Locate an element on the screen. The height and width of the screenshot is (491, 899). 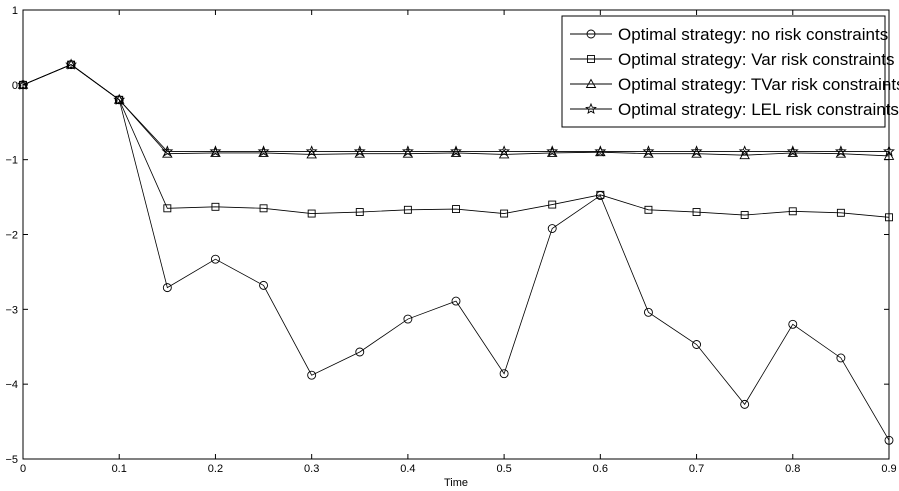
y-tick-label: 1 is located at coordinates (15, 11).